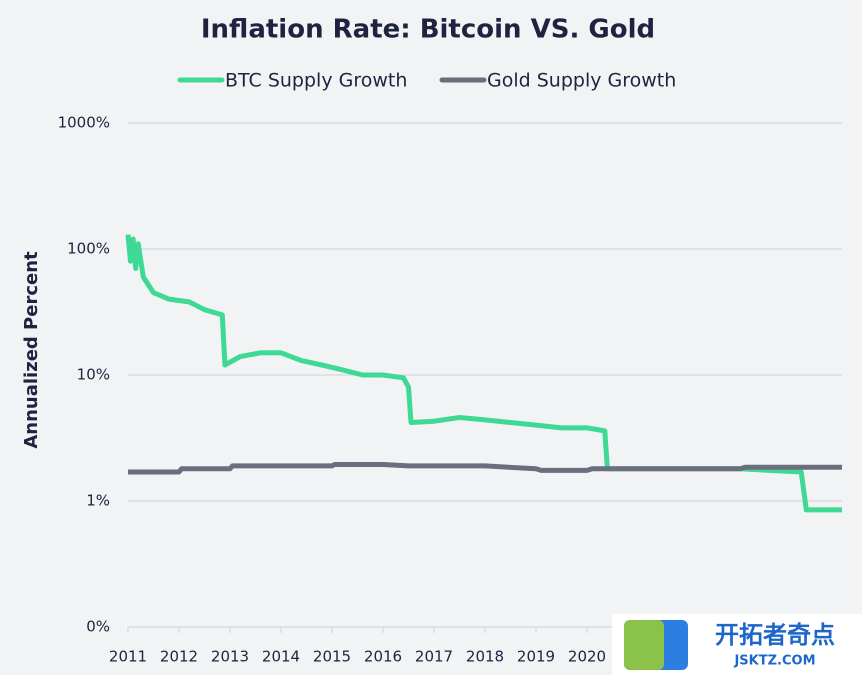  I want to click on x-tick-label: 2012, so click(179, 657).